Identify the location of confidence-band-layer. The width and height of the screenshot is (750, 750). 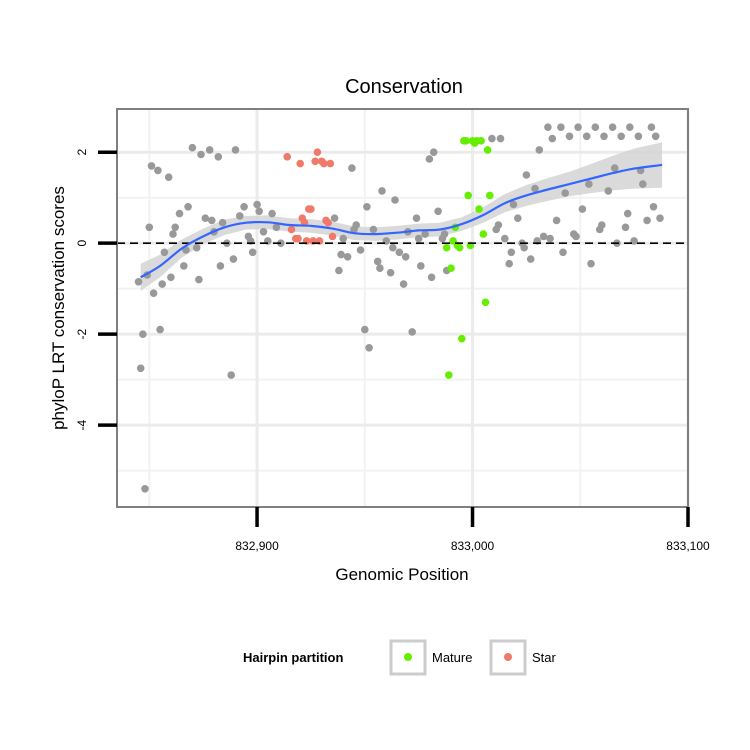
(401, 216).